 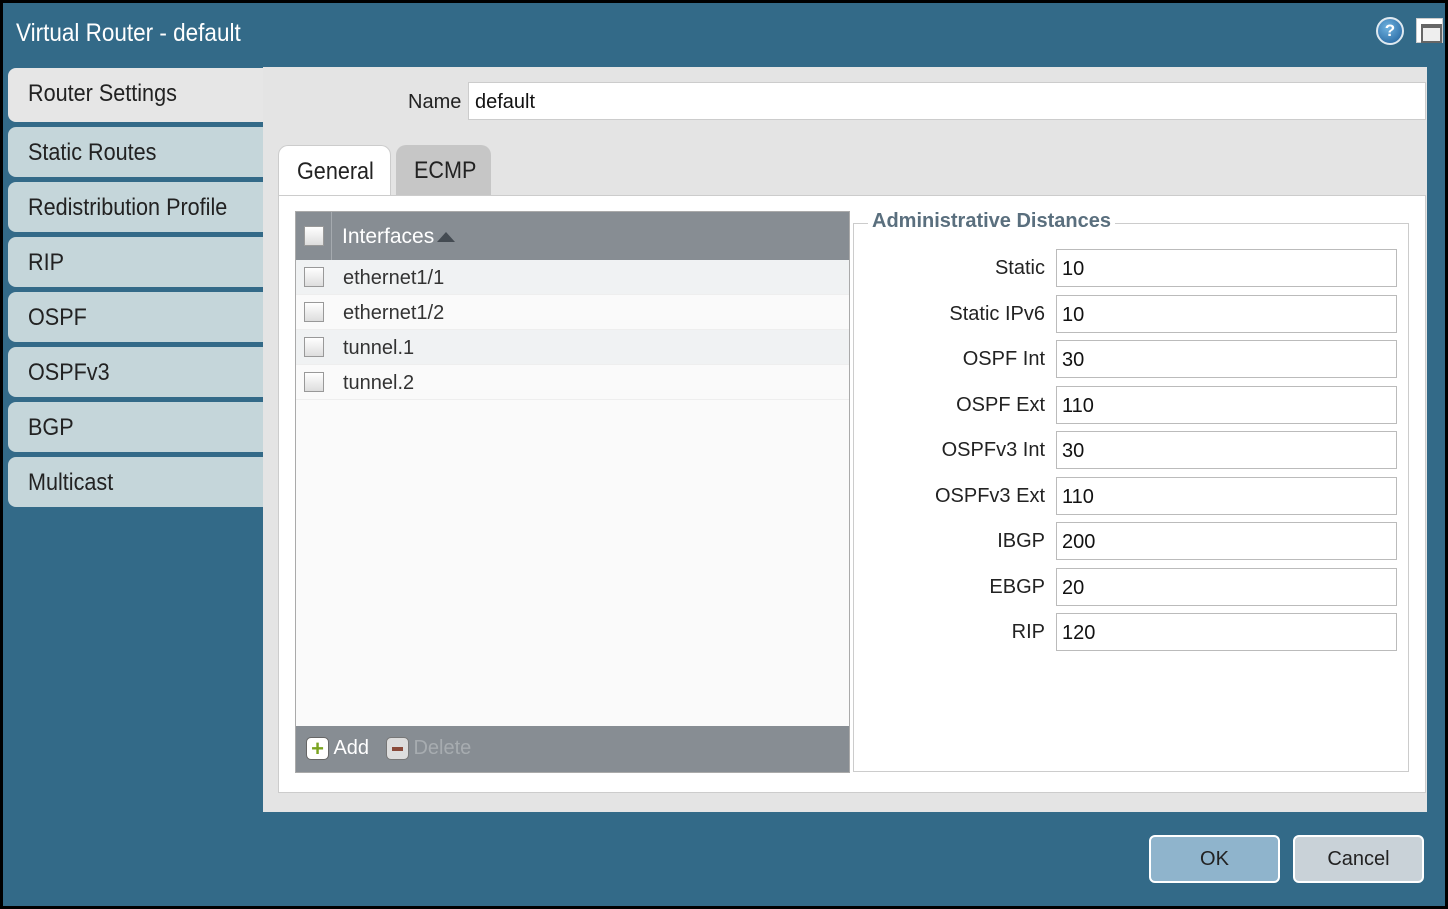 I want to click on tab-label: General, so click(x=335, y=171).